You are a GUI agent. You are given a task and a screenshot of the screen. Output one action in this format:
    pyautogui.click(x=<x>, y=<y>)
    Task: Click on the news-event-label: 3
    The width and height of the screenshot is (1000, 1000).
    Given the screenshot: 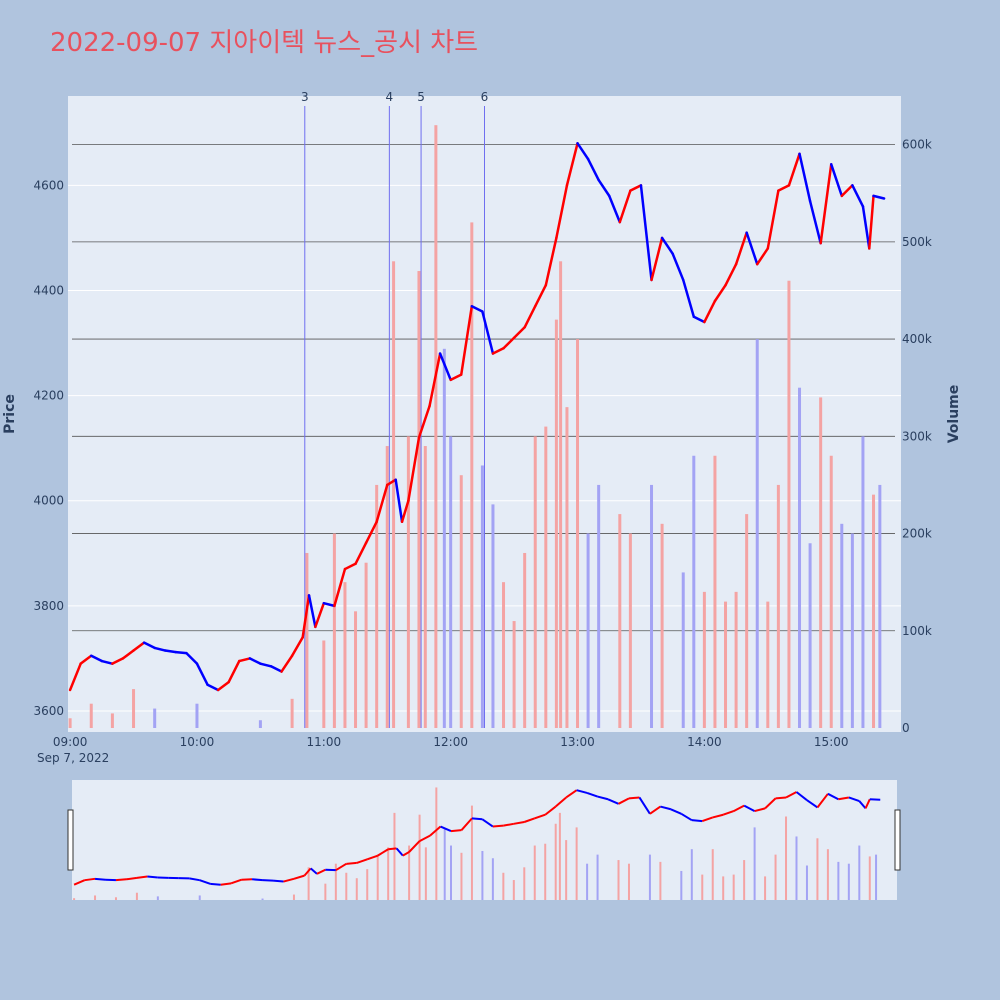 What is the action you would take?
    pyautogui.click(x=305, y=97)
    